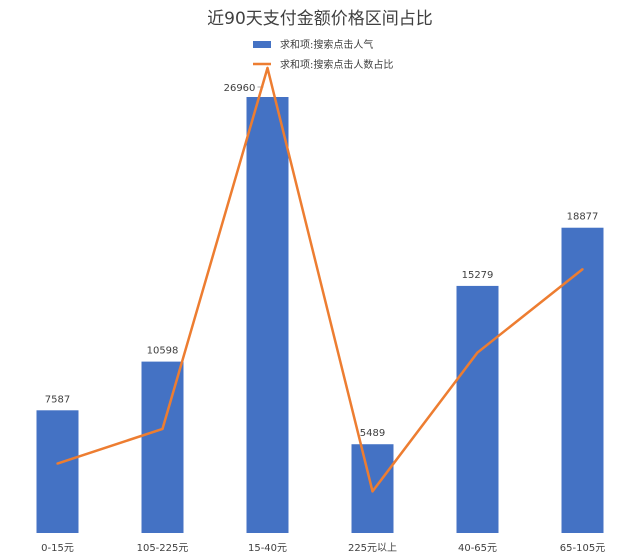  What do you see at coordinates (262, 44) in the screenshot?
I see `legend-bar-swatch` at bounding box center [262, 44].